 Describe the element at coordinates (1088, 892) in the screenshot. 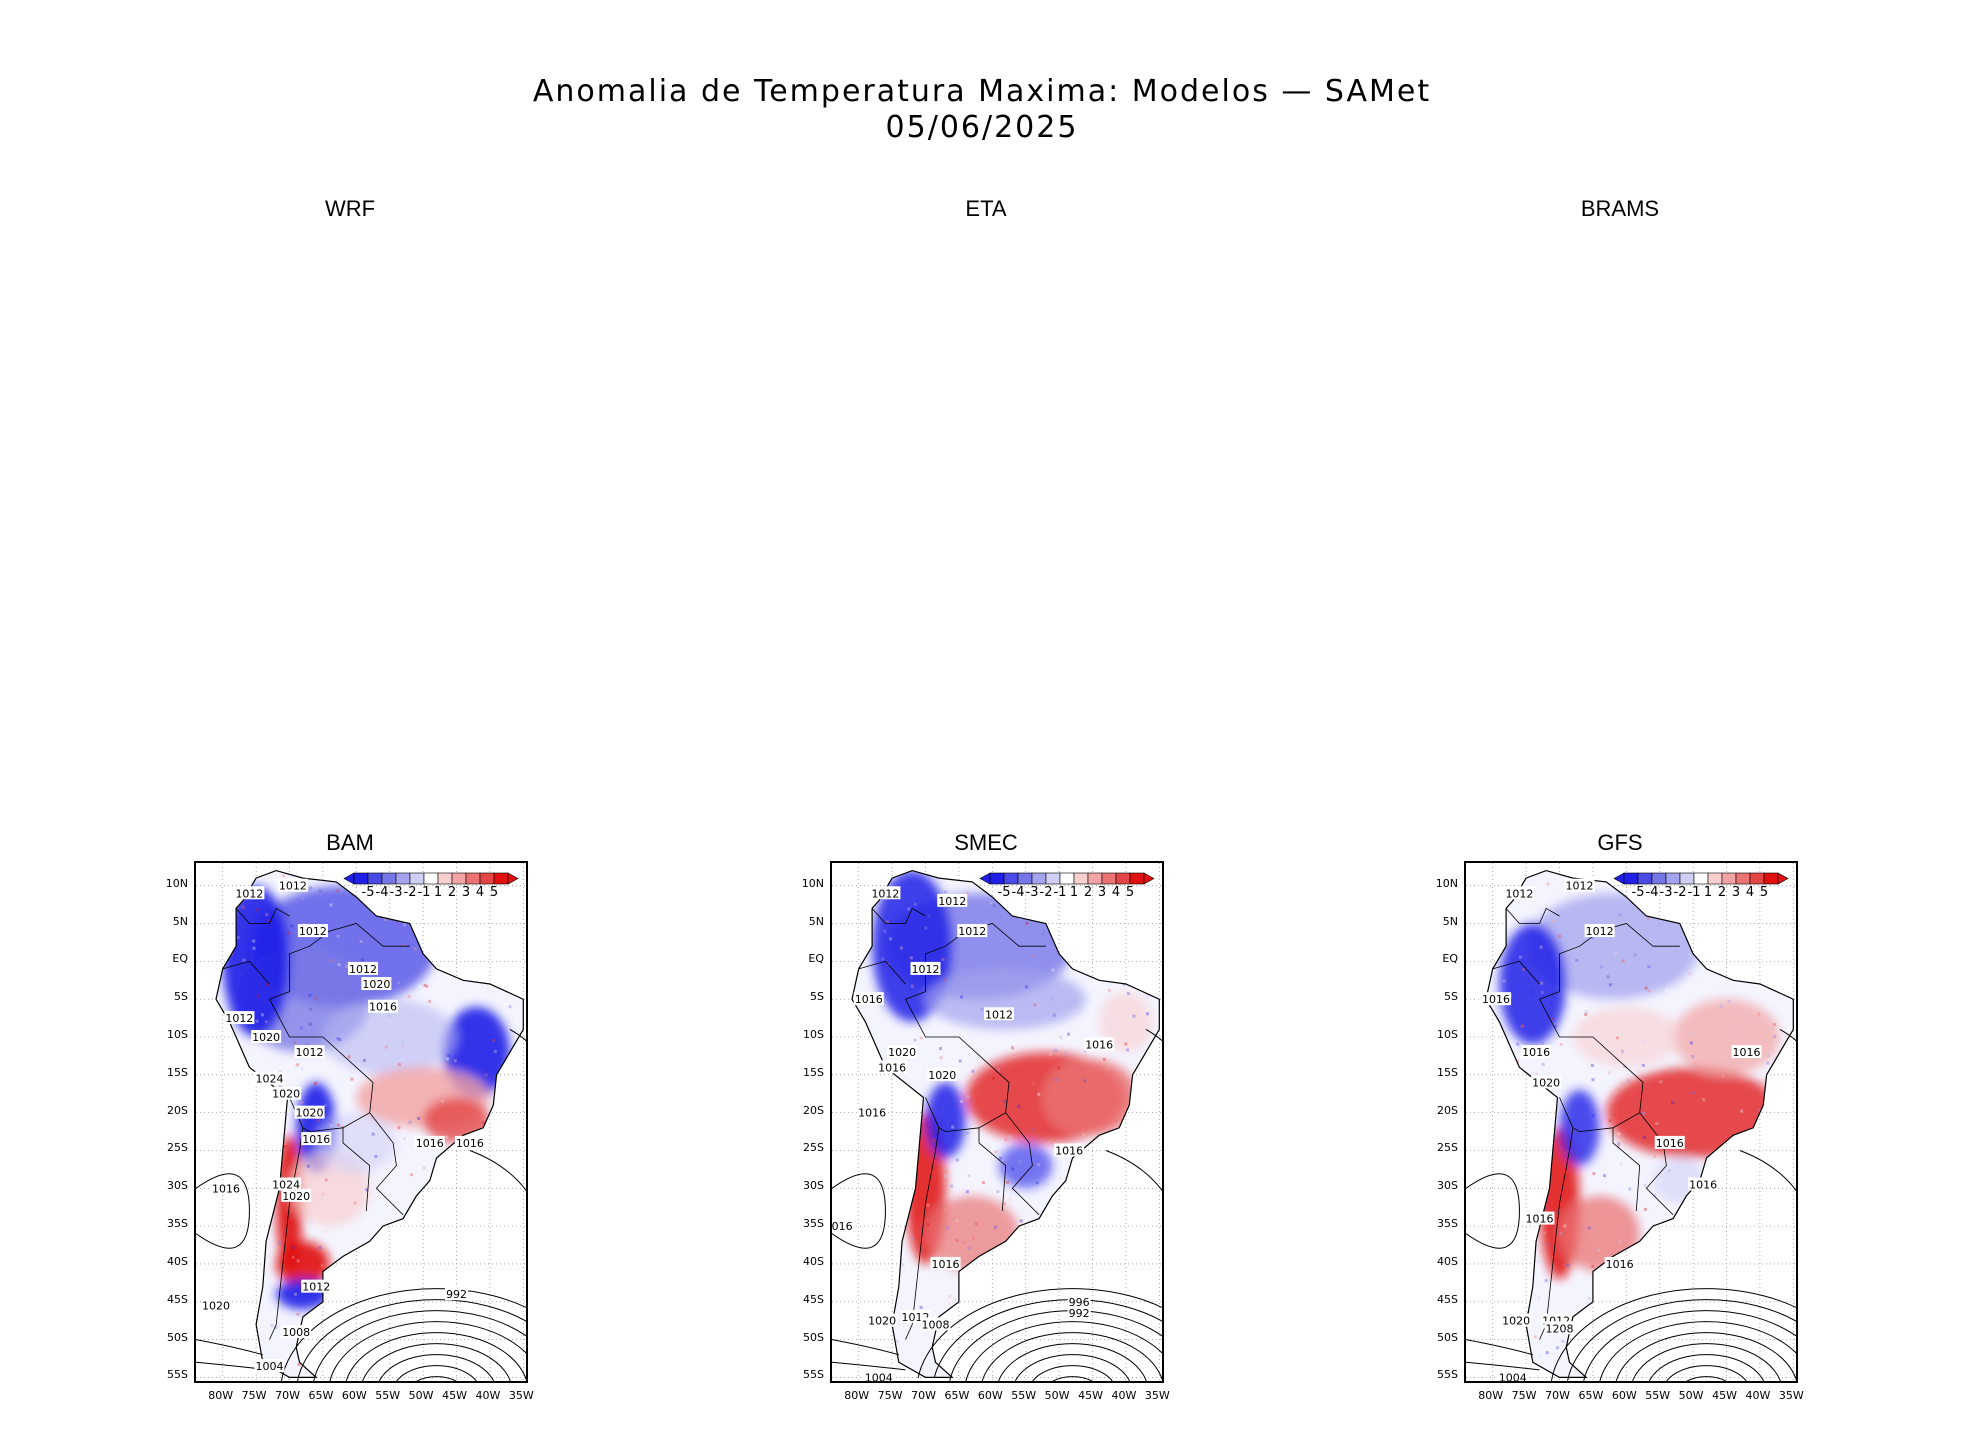

I see `colorbar-tick-label: 2` at that location.